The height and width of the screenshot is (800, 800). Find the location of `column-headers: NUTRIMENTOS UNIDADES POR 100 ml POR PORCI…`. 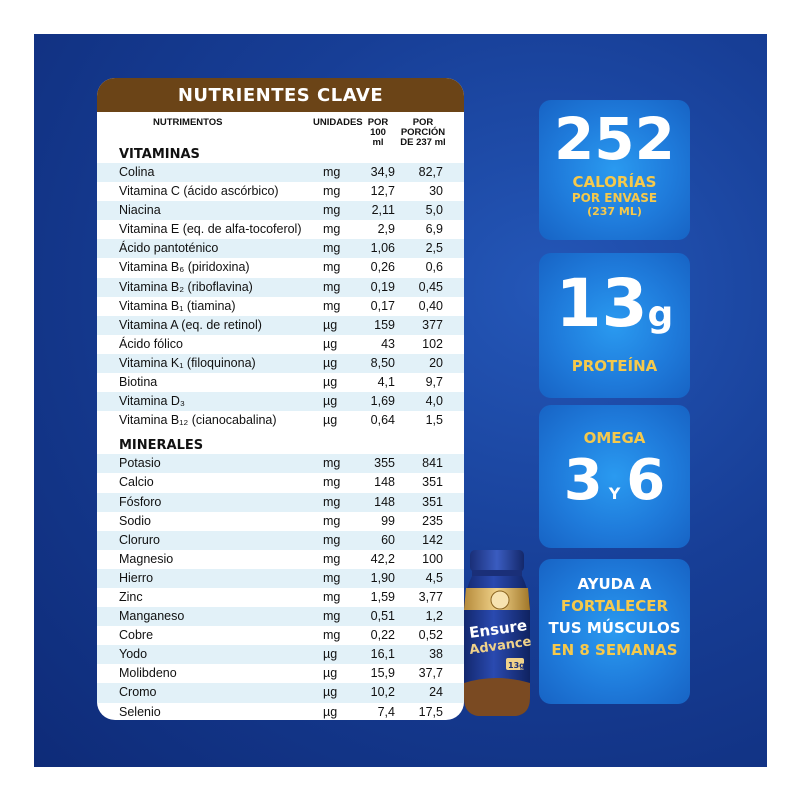

column-headers: NUTRIMENTOS UNIDADES POR 100 ml POR PORCI… is located at coordinates (280, 130).